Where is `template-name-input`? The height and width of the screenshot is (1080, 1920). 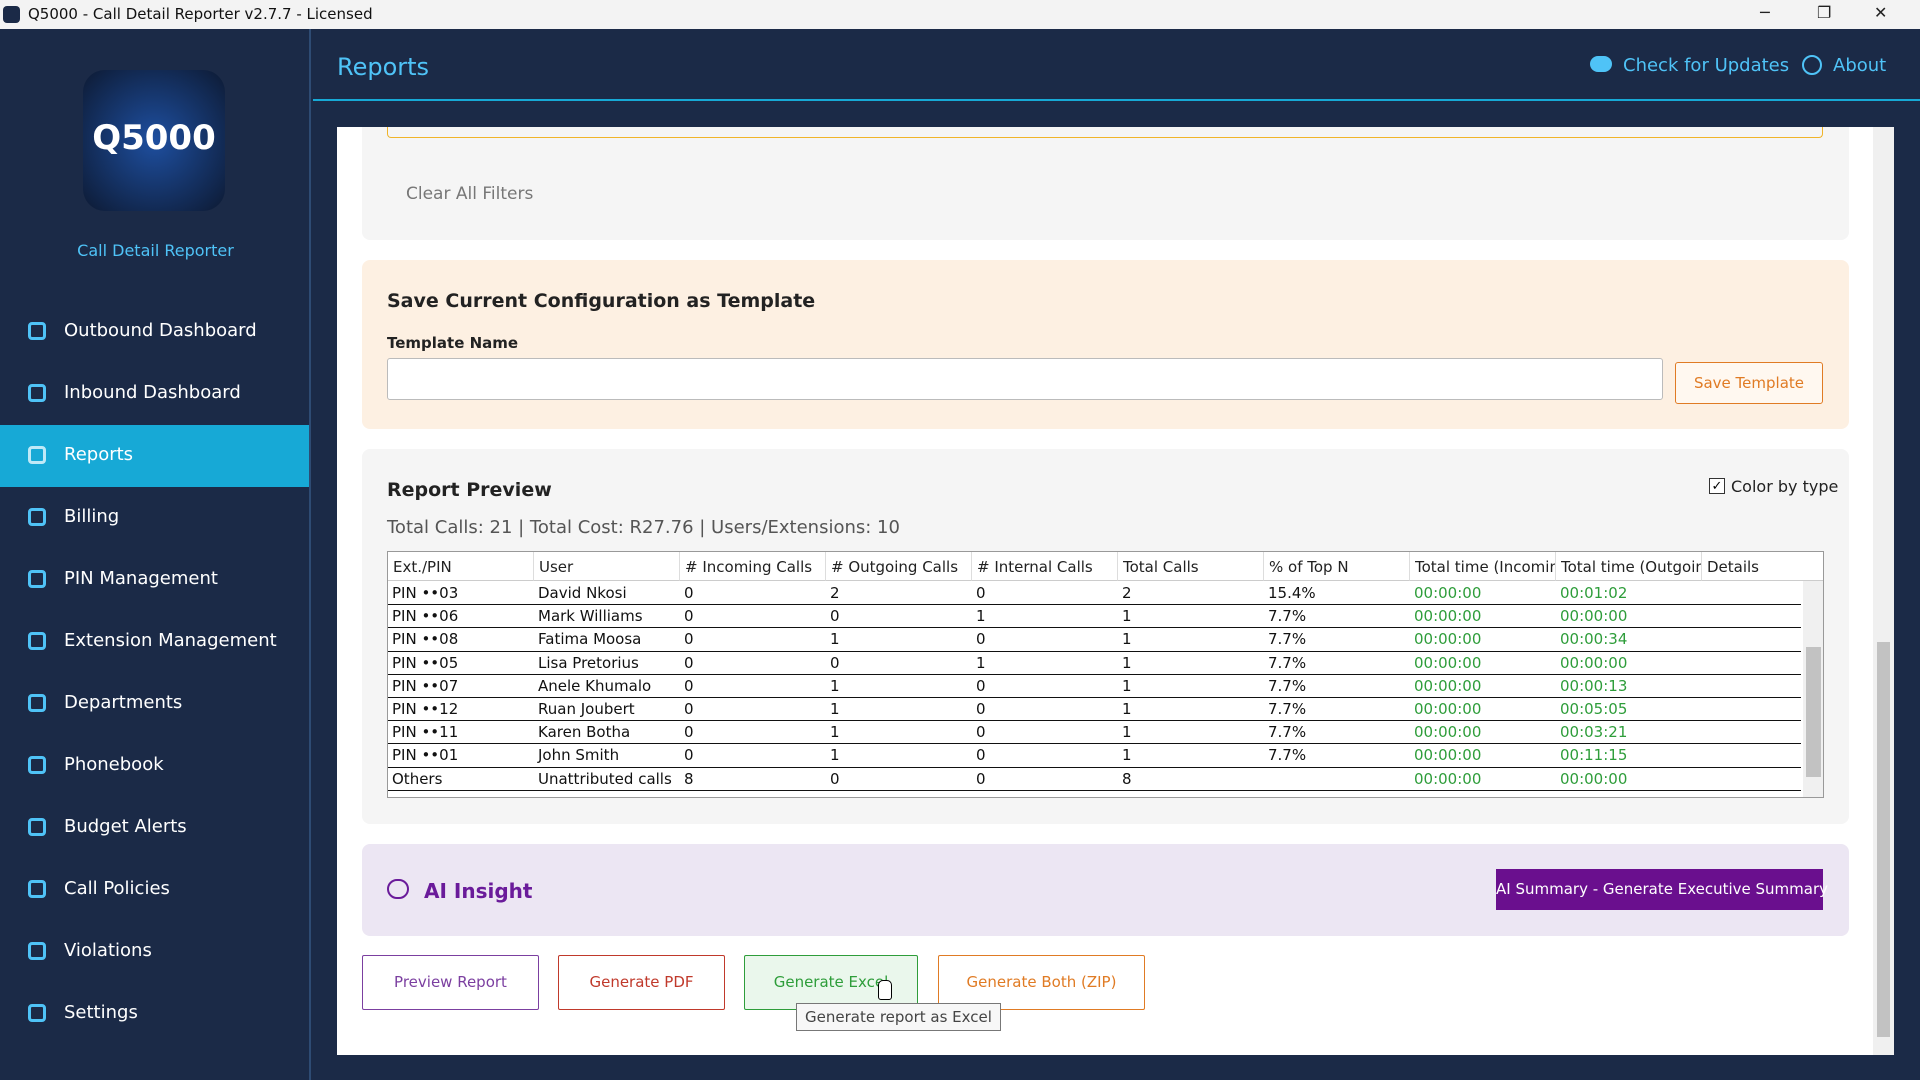
template-name-input is located at coordinates (1025, 379).